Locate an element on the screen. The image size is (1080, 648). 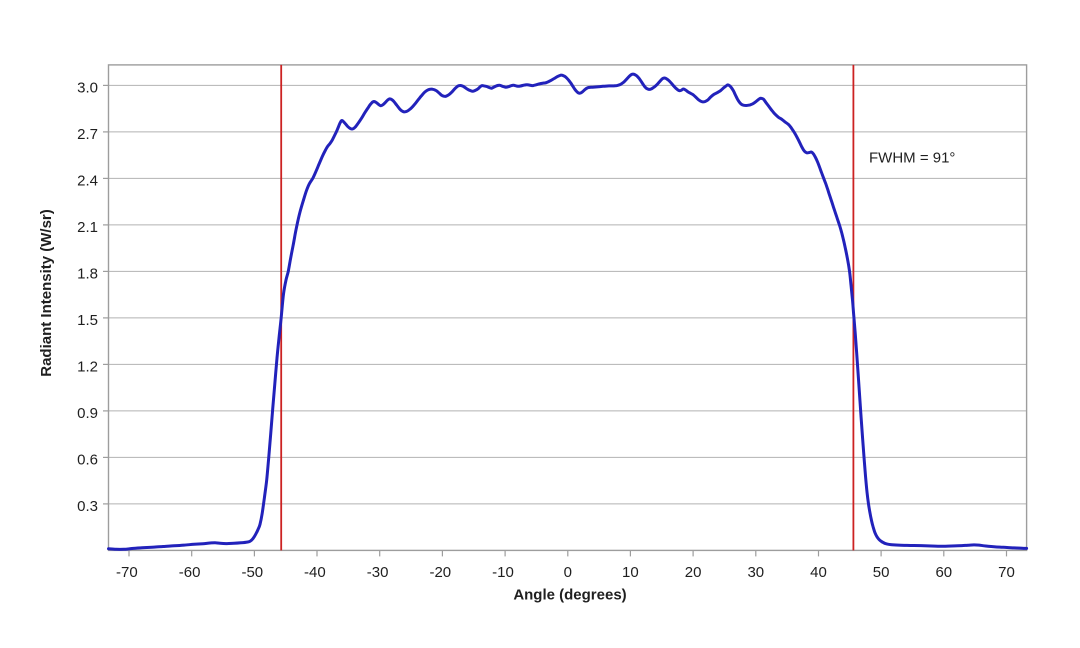
svg-text: -20 is located at coordinates (440, 572).